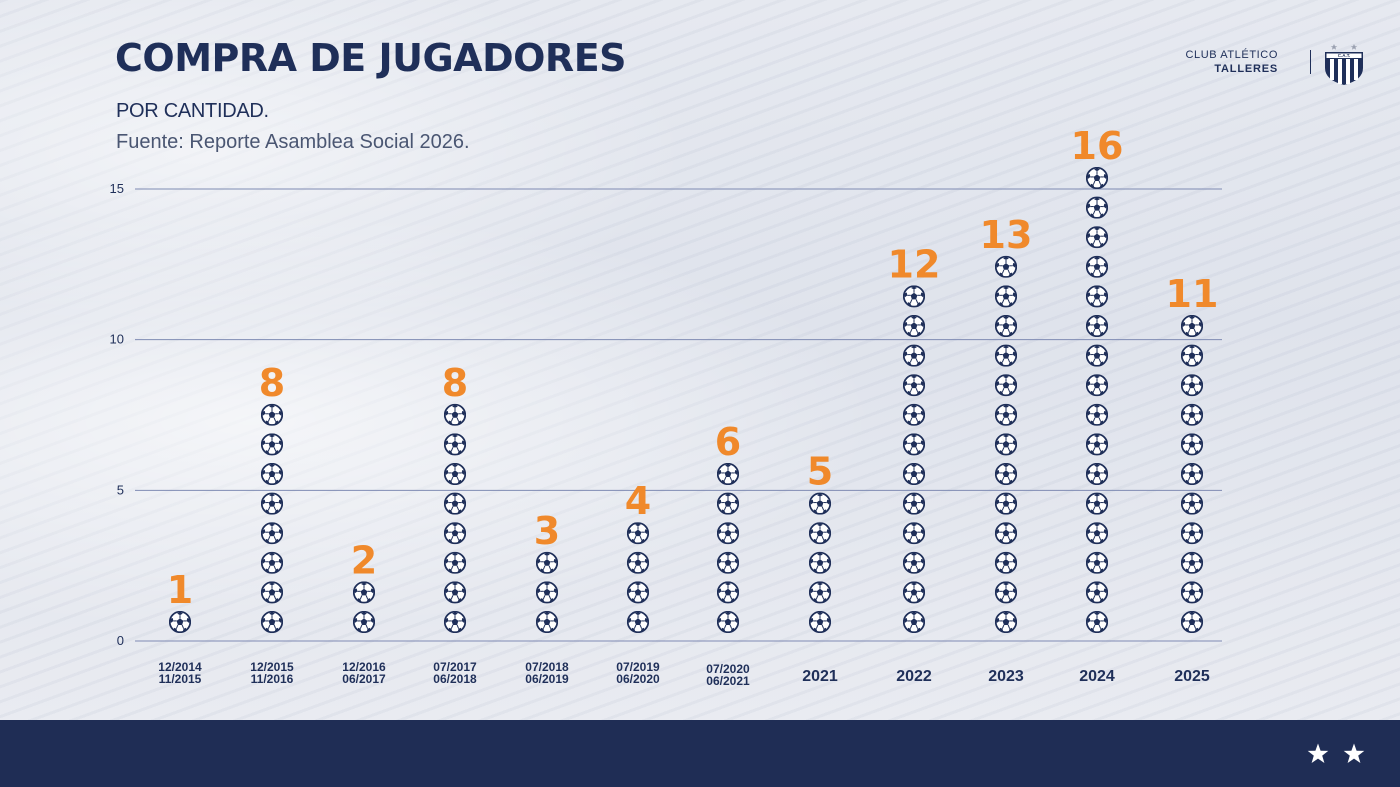  I want to click on x-tick-label: 06/2021, so click(728, 681).